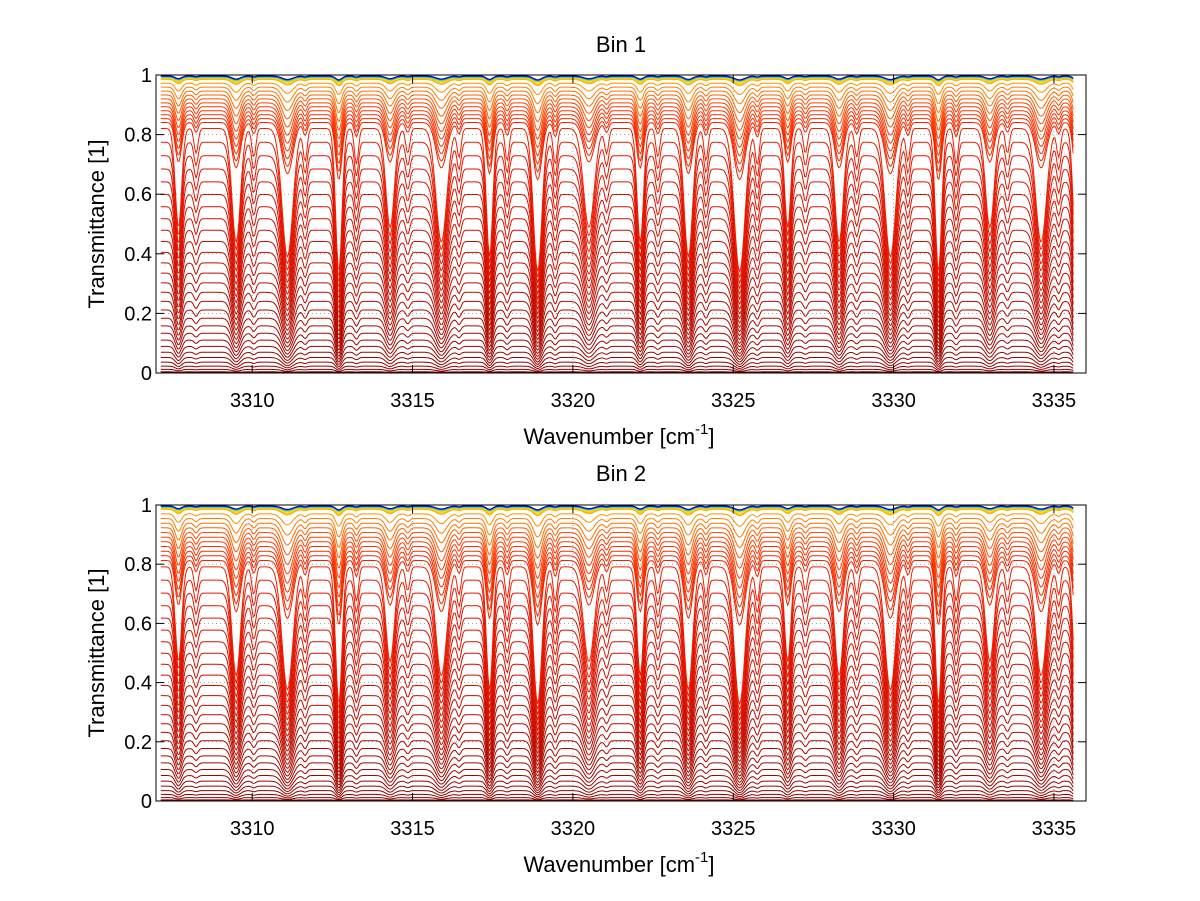 The image size is (1200, 901). Describe the element at coordinates (893, 401) in the screenshot. I see `x-tick-label: 3330` at that location.